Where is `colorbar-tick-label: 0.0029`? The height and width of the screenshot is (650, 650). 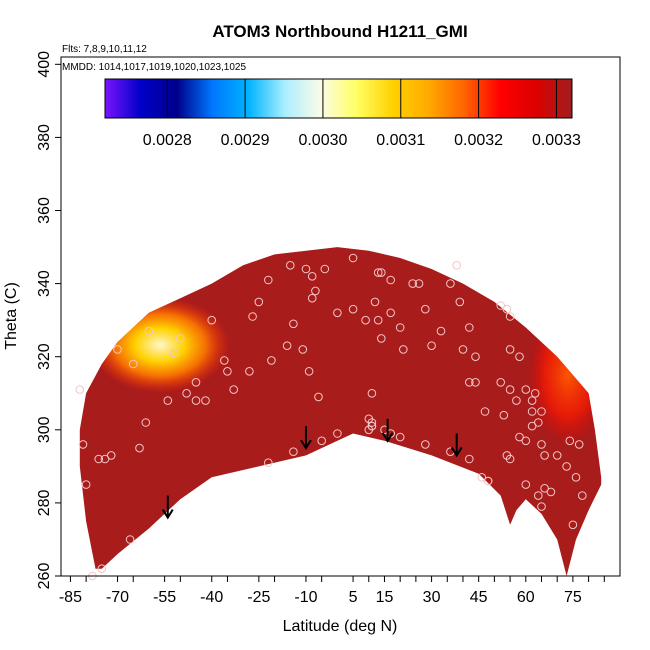 colorbar-tick-label: 0.0029 is located at coordinates (245, 140).